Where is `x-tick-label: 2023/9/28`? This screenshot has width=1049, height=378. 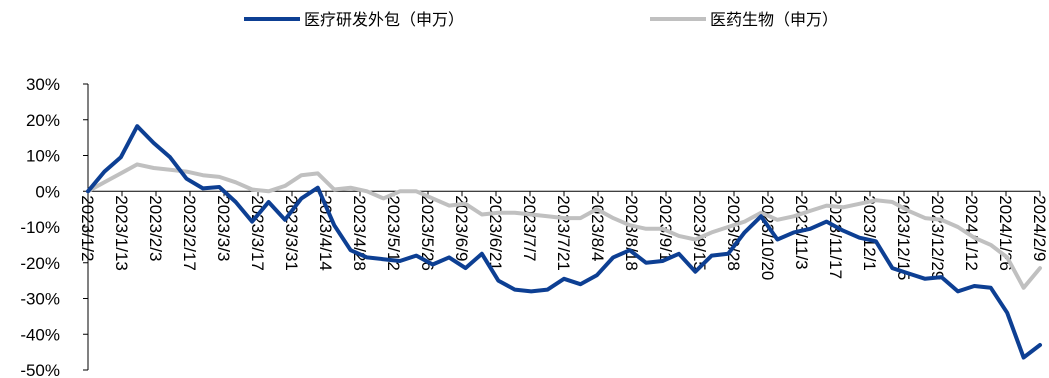 x-tick-label: 2023/9/28 is located at coordinates (733, 233).